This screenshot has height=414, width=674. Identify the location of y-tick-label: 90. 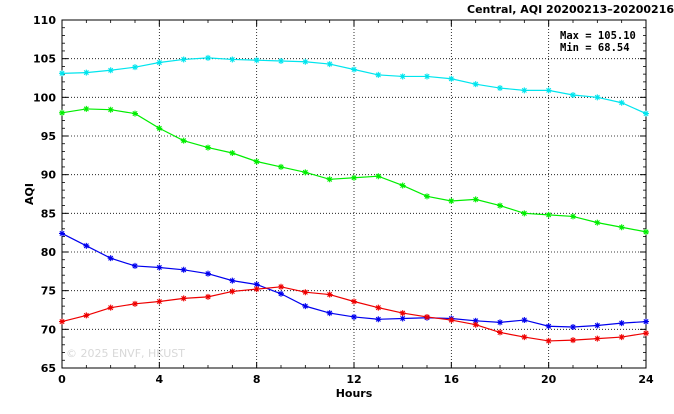
(49, 175).